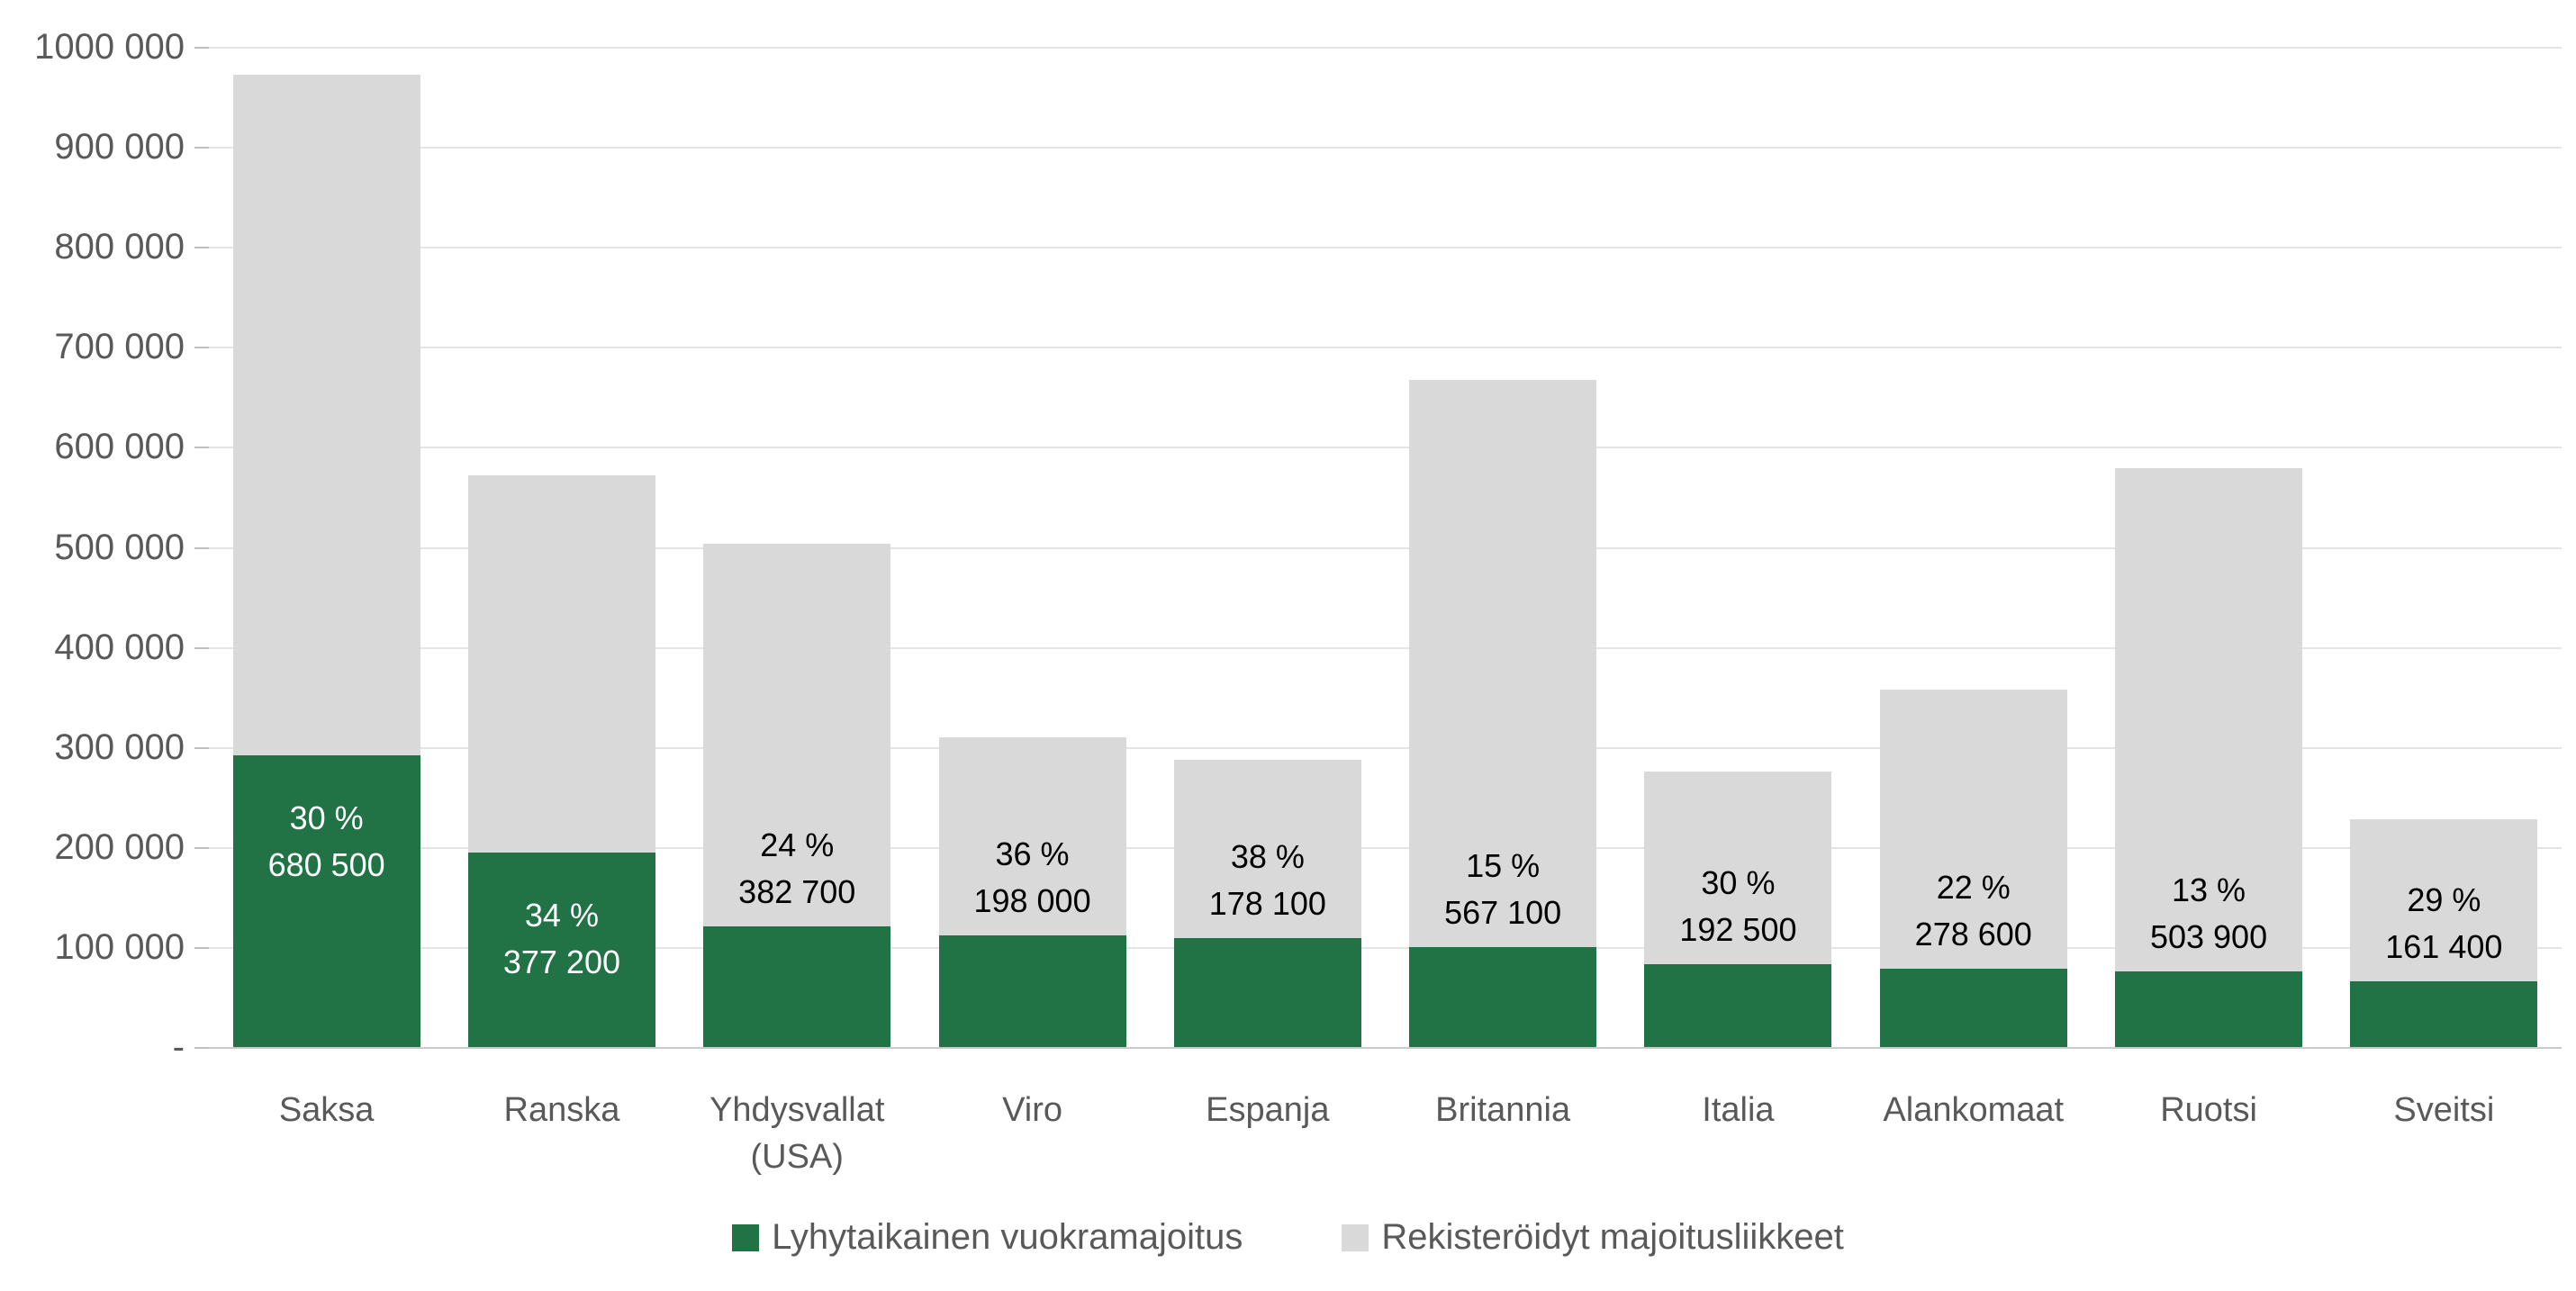 The height and width of the screenshot is (1291, 2576). Describe the element at coordinates (562, 939) in the screenshot. I see `bar-data-label: 34 % 377 200` at that location.